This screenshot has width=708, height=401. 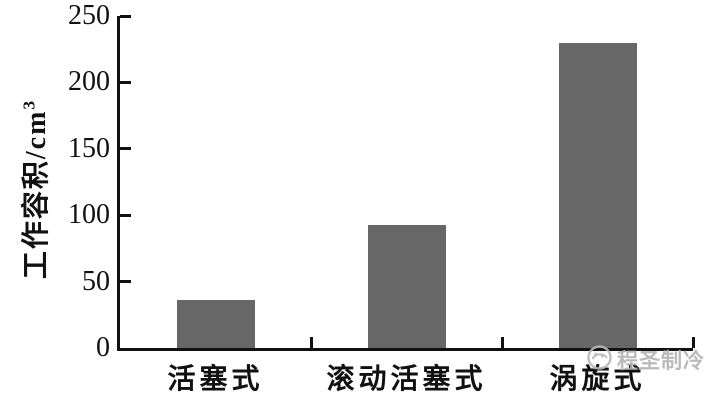 I want to click on x-category-label-1: 活塞式, so click(x=215, y=379).